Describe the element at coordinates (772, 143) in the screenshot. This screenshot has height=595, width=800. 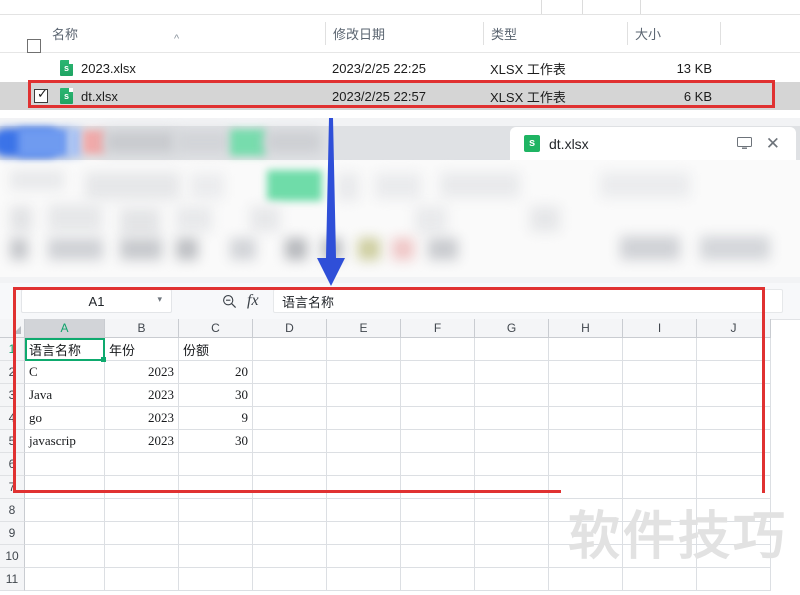
I see `close-tab-icon: ✕` at that location.